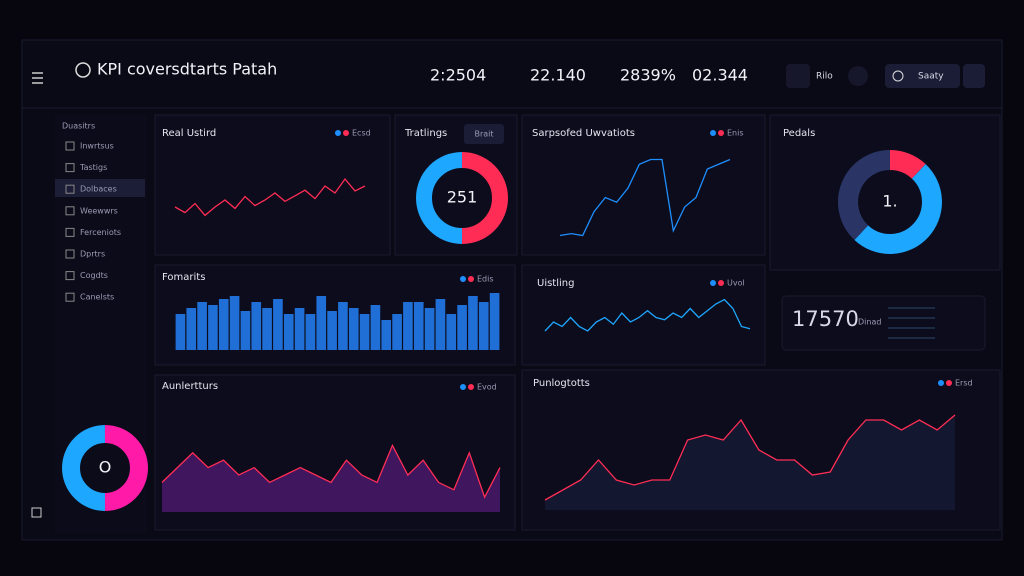 The image size is (1024, 576). Describe the element at coordinates (648, 75) in the screenshot. I see `kpi-value: 2839%` at that location.